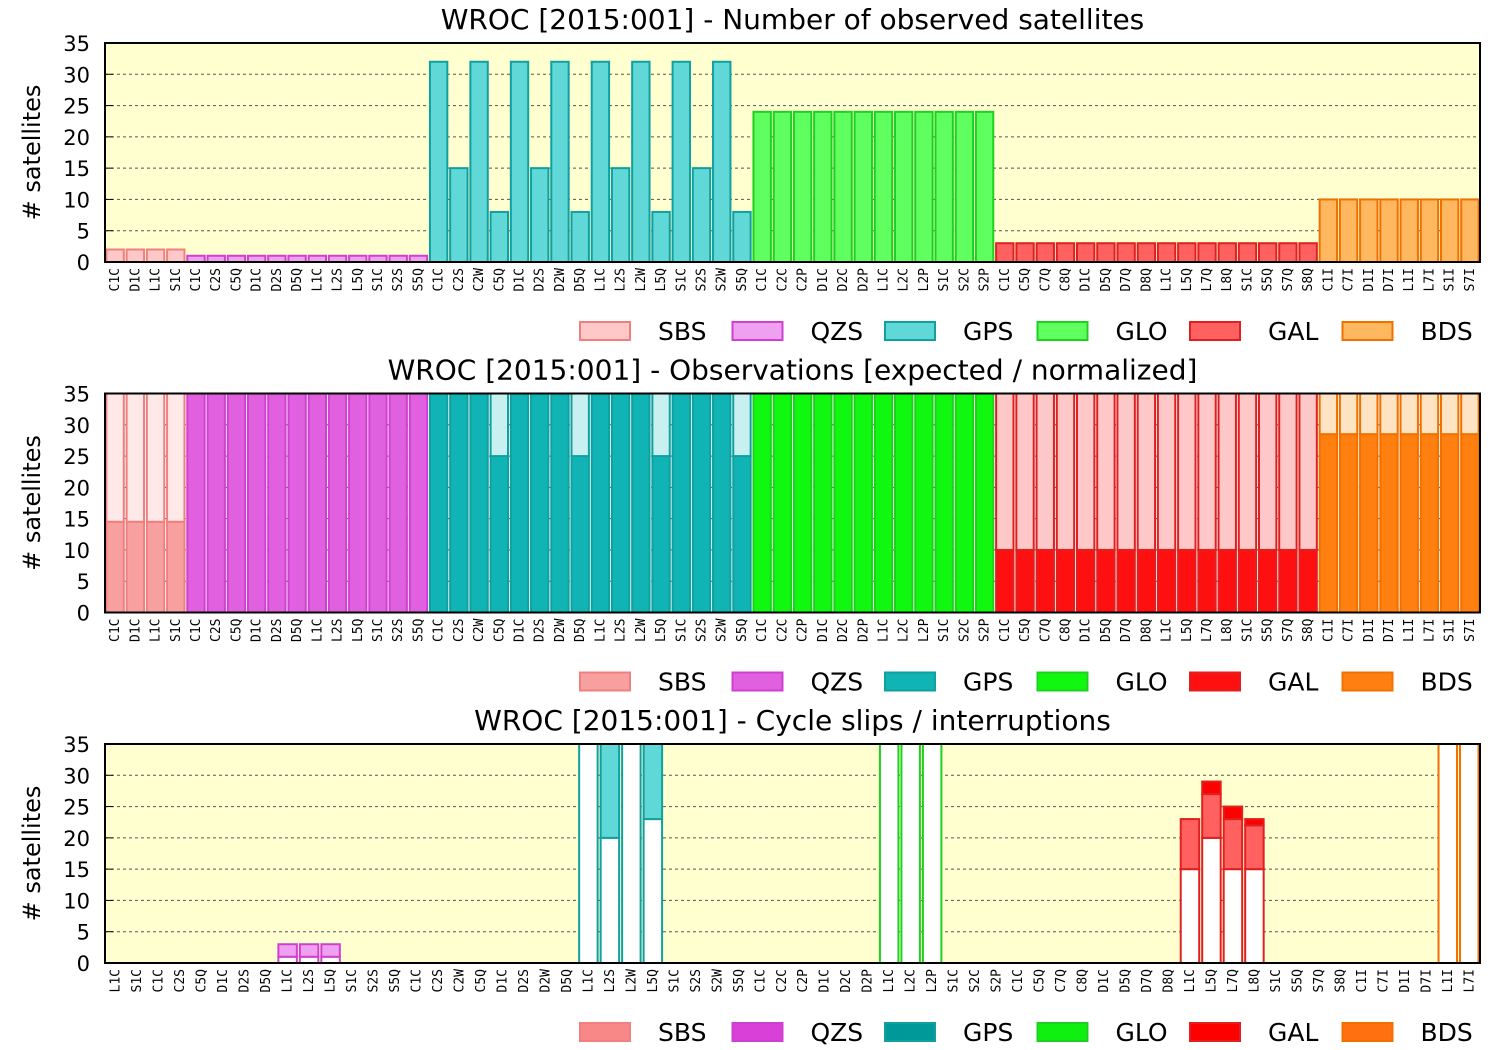 This screenshot has height=1050, width=1500. What do you see at coordinates (1340, 981) in the screenshot?
I see `x-tick-label: S8Q` at bounding box center [1340, 981].